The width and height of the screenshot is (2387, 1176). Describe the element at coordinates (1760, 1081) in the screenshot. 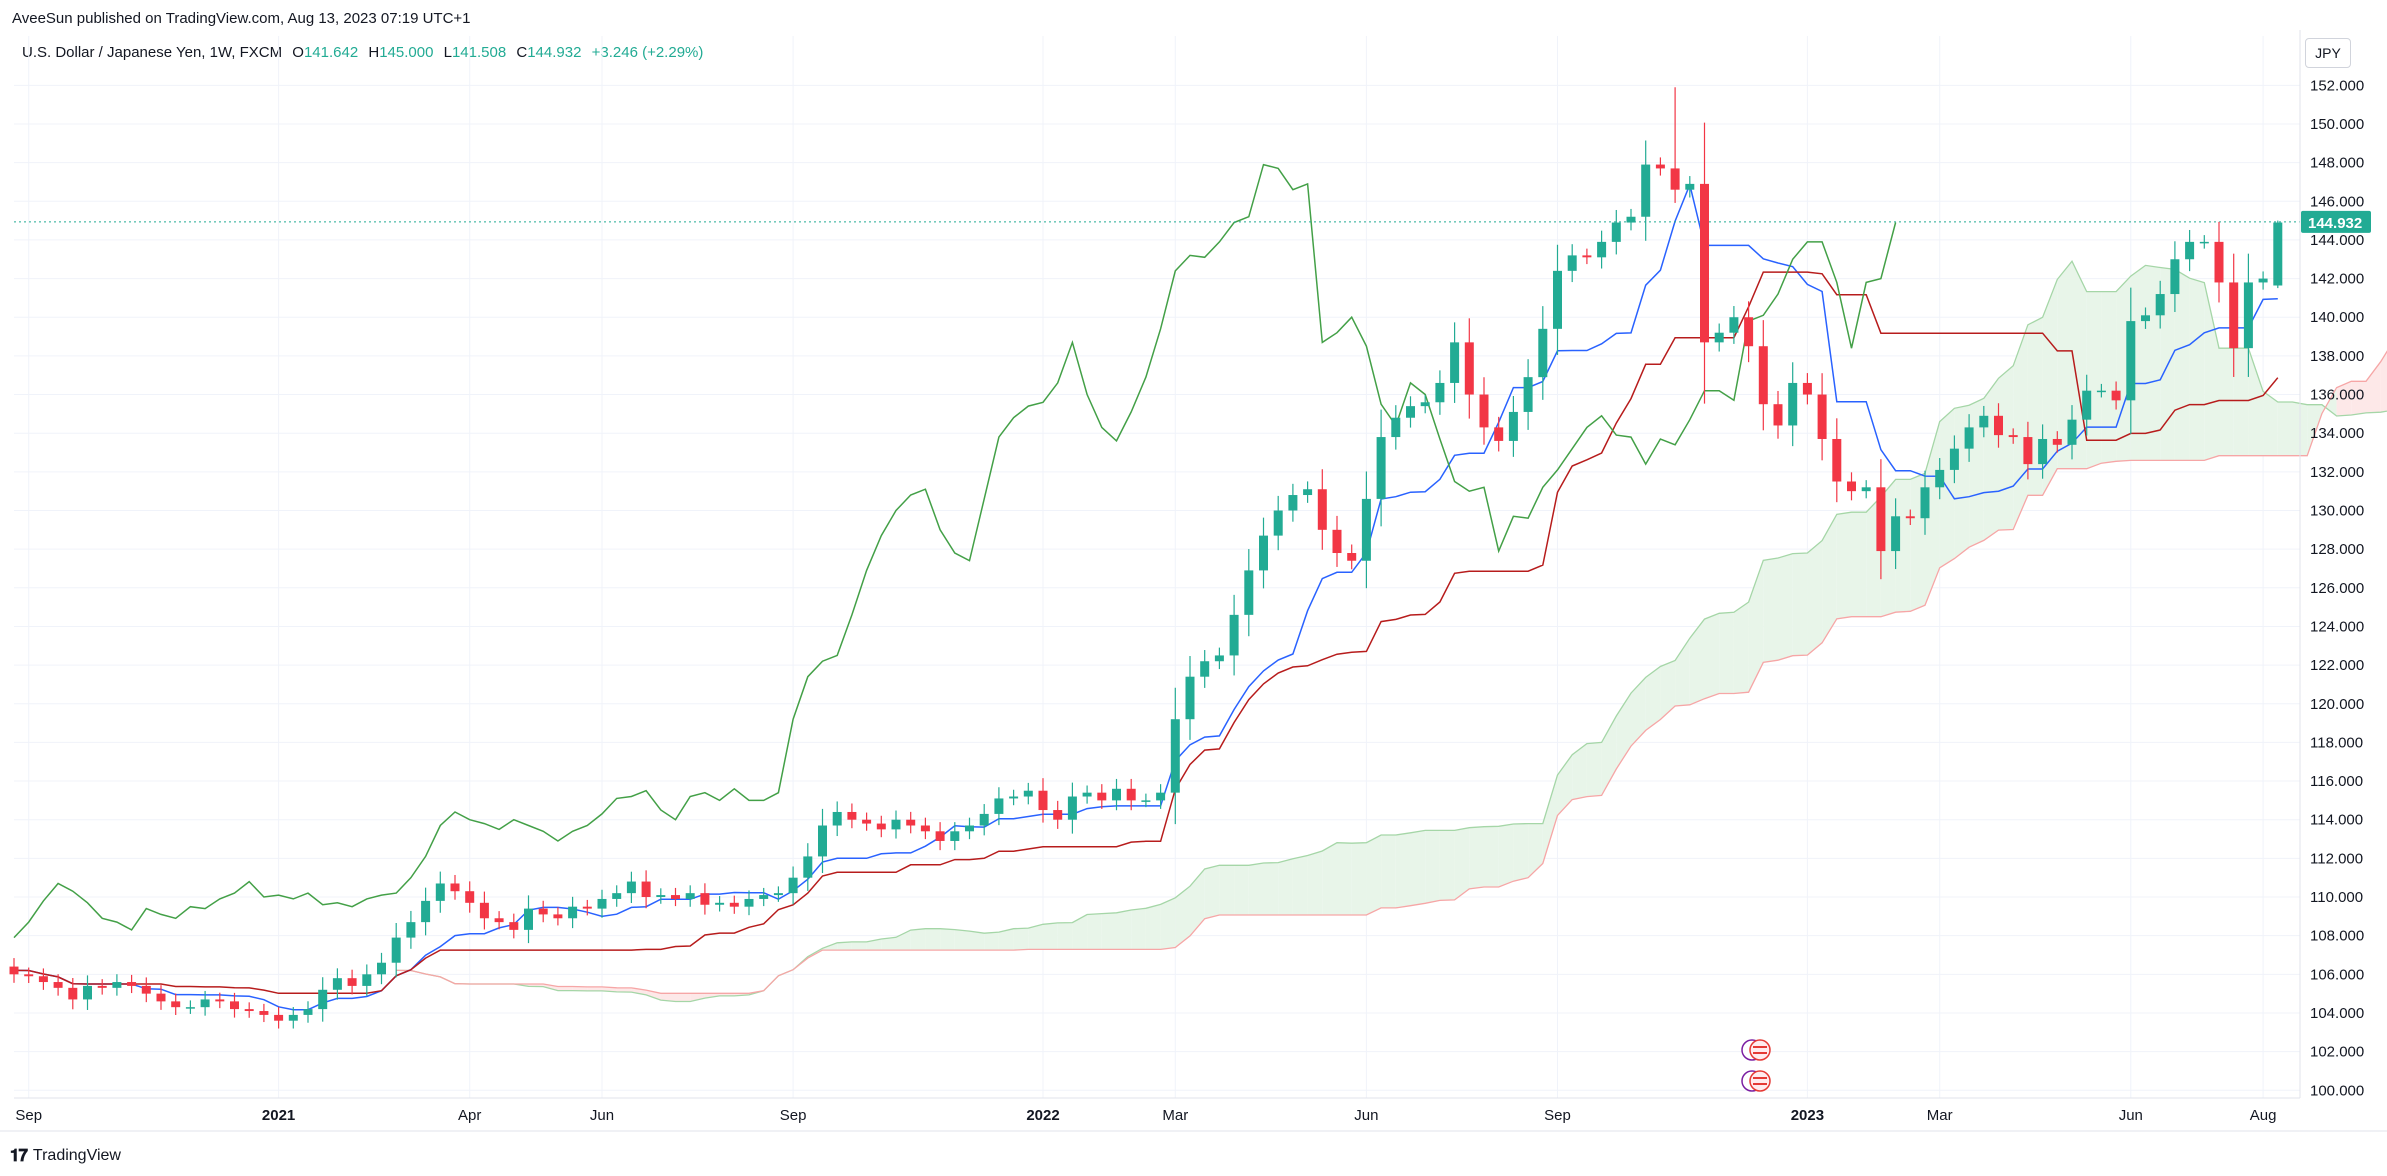

I see `us-flag-icon` at that location.